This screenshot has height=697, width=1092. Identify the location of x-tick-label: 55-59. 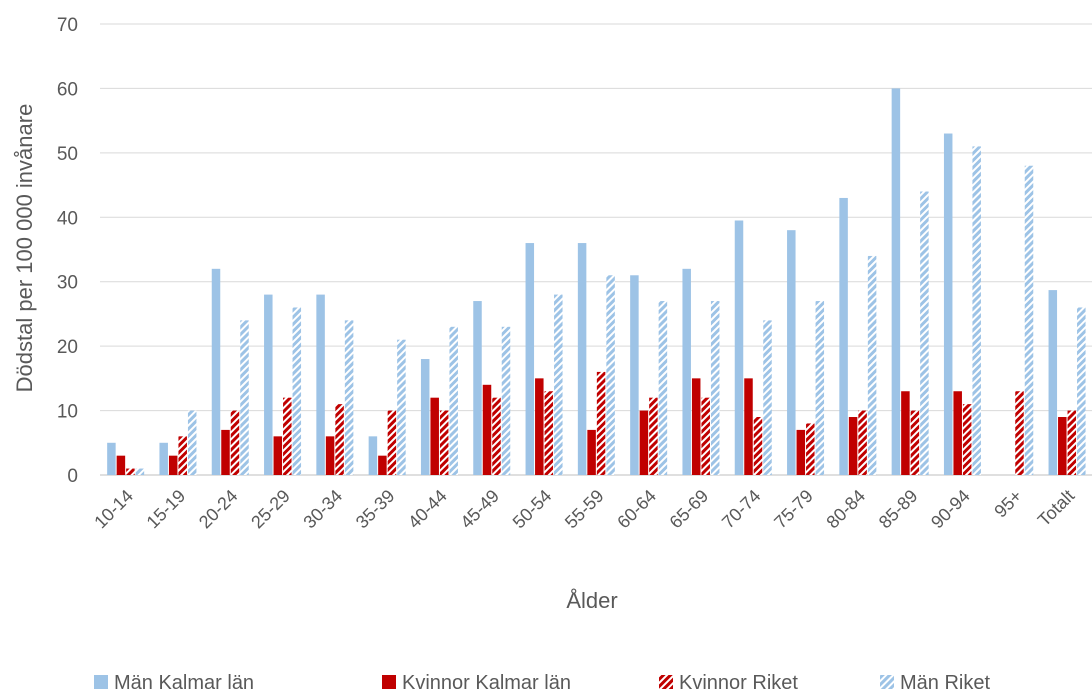
(584, 509).